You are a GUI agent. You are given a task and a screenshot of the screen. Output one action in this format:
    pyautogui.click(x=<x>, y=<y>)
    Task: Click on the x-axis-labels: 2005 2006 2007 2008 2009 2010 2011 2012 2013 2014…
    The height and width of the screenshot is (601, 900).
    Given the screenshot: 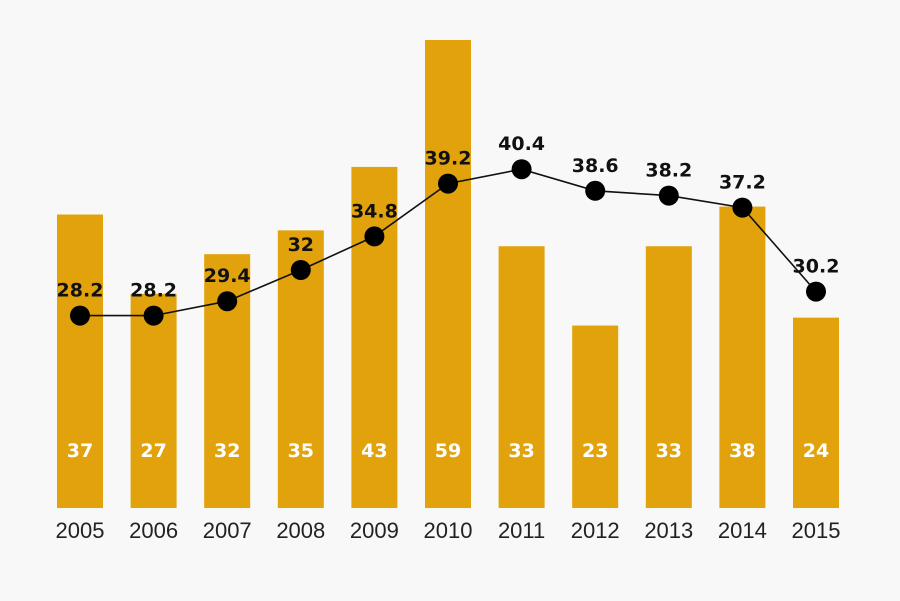 What is the action you would take?
    pyautogui.click(x=448, y=530)
    